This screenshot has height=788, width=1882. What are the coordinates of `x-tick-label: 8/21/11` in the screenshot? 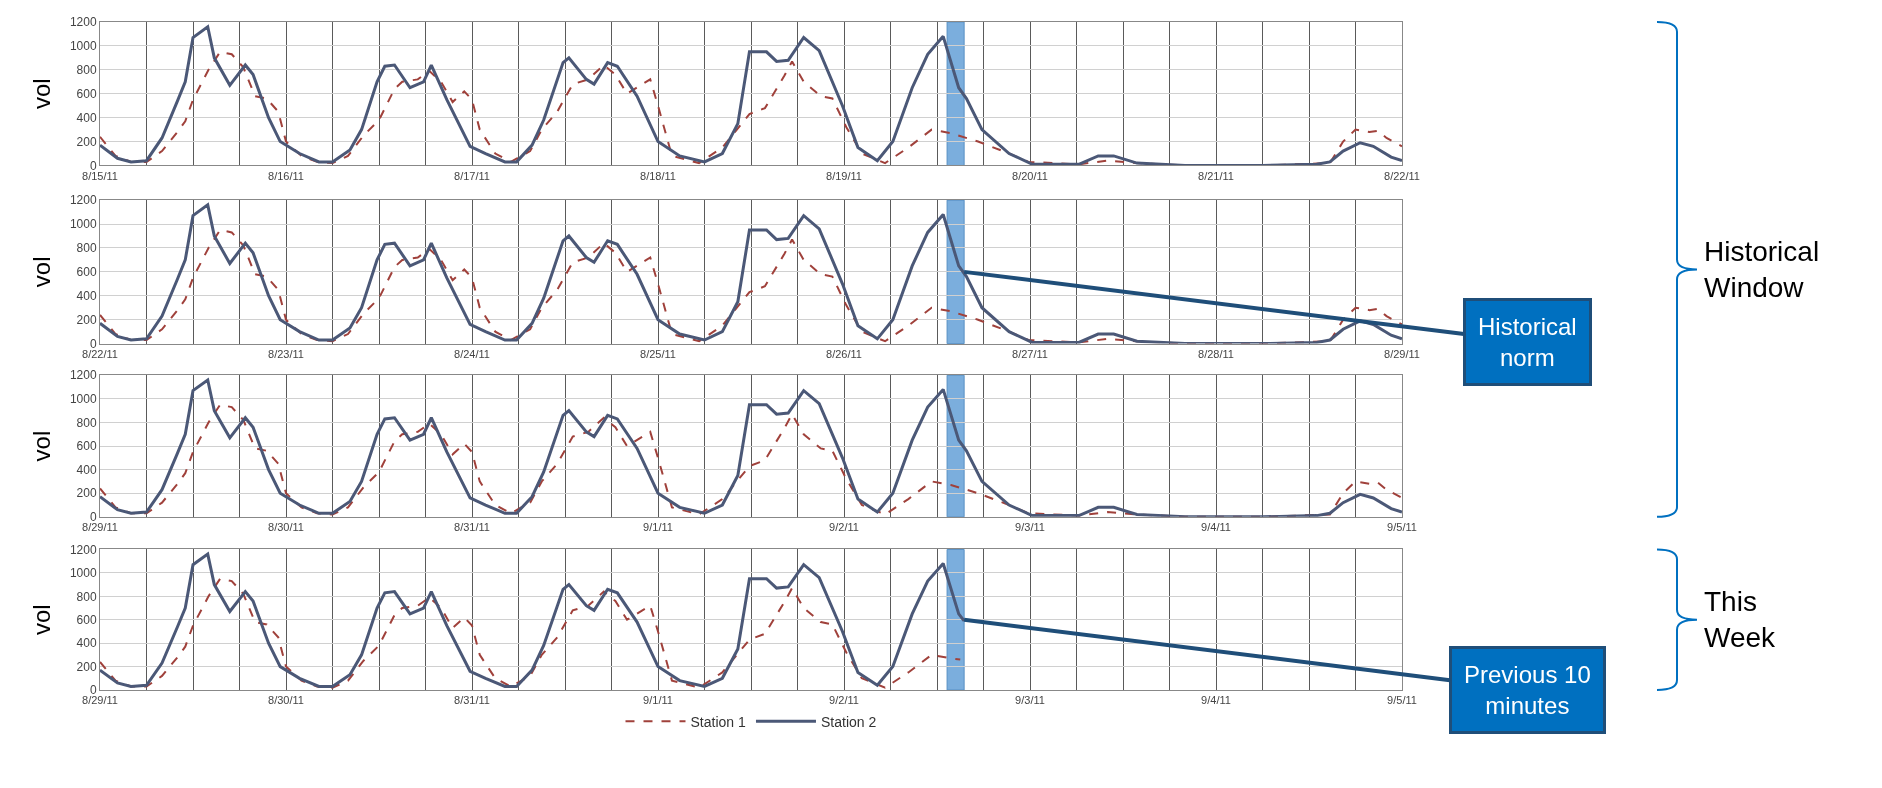 It's located at (1216, 175).